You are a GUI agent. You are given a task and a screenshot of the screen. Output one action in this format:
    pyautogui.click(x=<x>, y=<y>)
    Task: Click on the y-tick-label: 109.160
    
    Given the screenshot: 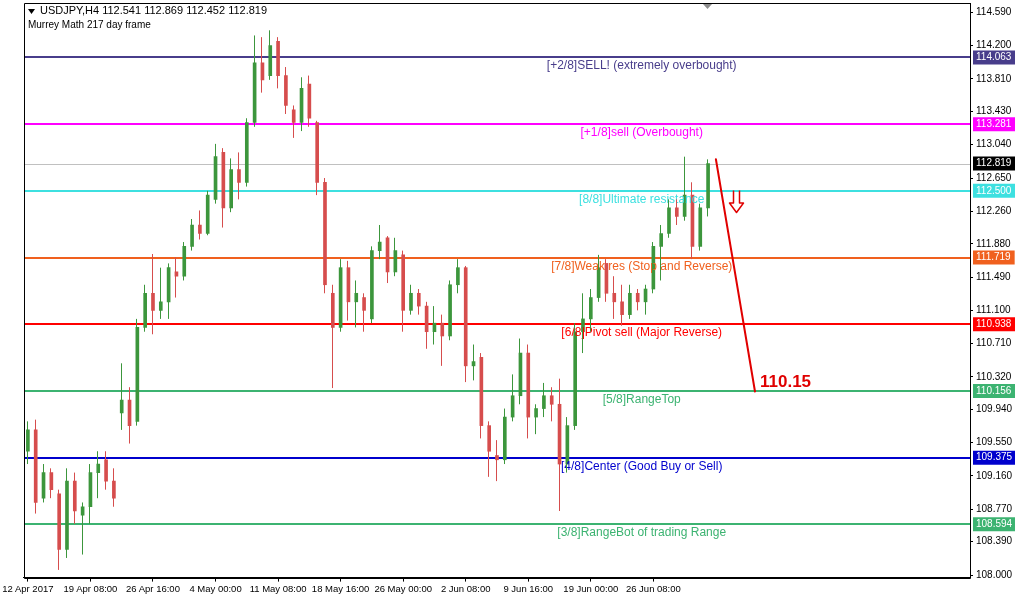 What is the action you would take?
    pyautogui.click(x=994, y=475)
    